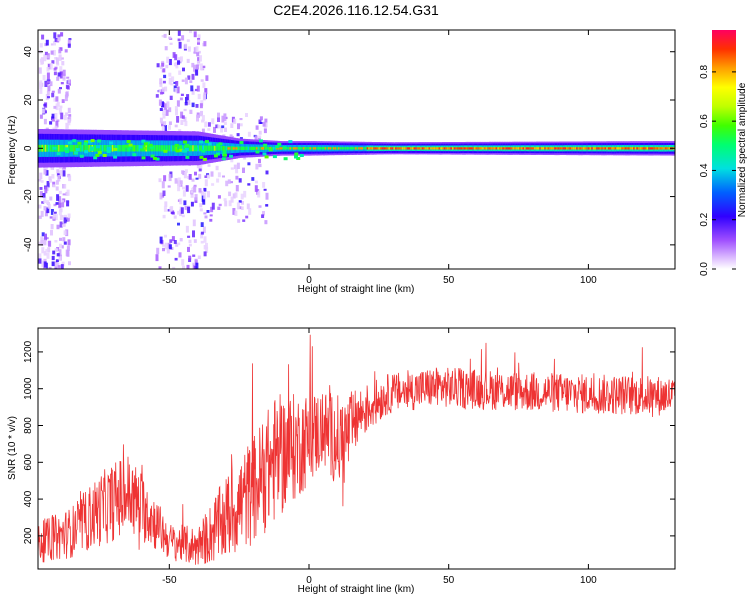 The image size is (750, 600). I want to click on spectrogram-y-label: Frequency (Hz), so click(12, 150).